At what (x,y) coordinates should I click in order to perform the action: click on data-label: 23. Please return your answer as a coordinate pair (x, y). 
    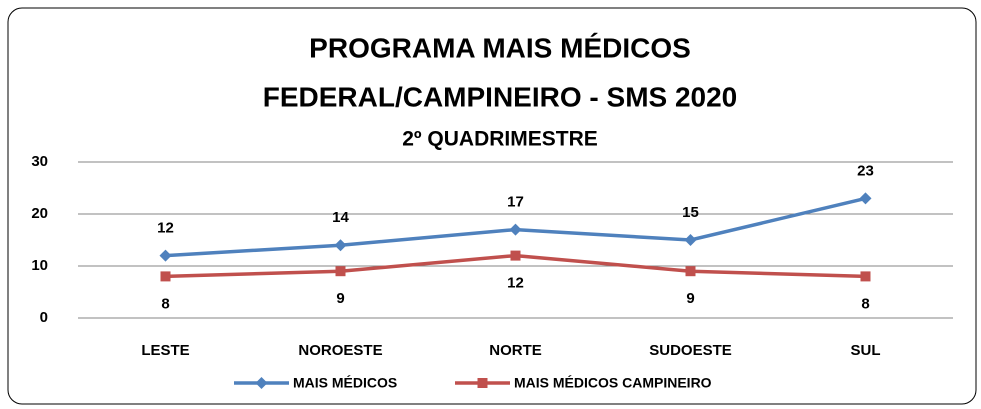
    Looking at the image, I should click on (865, 170).